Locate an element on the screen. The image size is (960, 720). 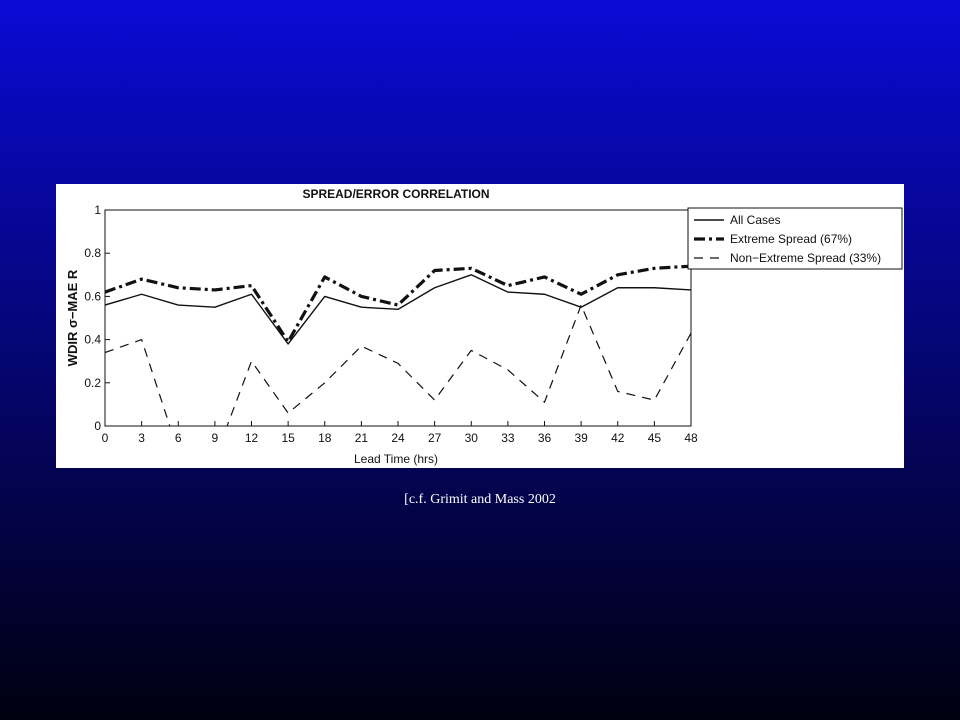
x-tick-label: 12 is located at coordinates (252, 438).